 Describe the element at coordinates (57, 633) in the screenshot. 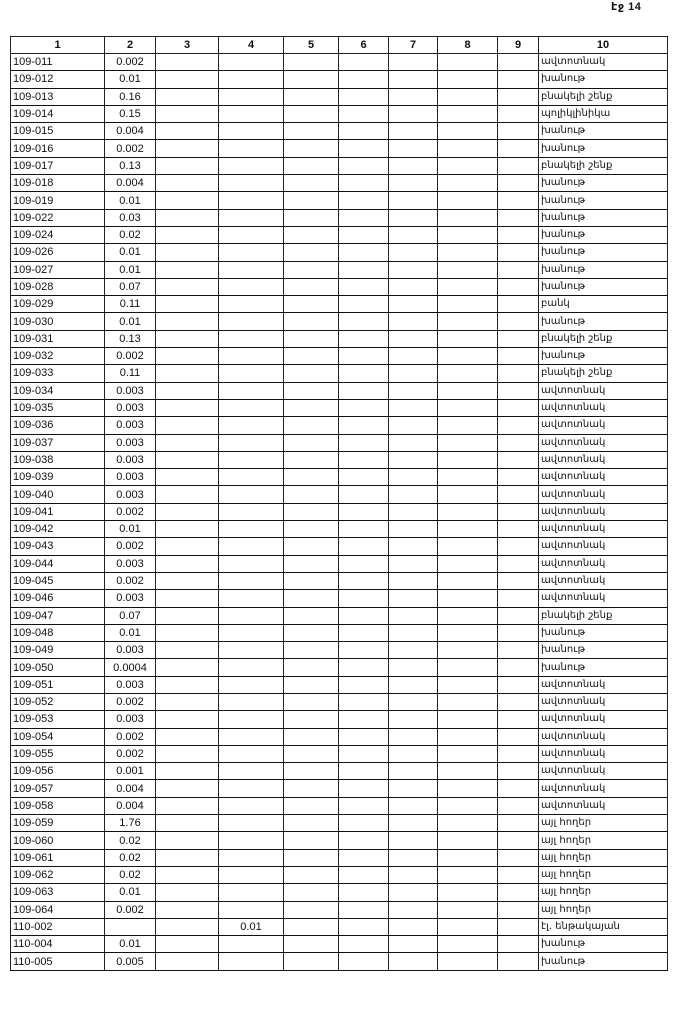

I see `parcel-code-cell: 109-048` at that location.